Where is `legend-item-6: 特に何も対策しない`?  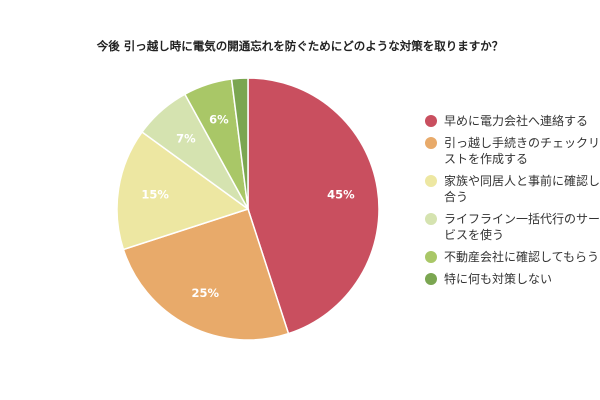 legend-item-6: 特に何も対策しない is located at coordinates (512, 279).